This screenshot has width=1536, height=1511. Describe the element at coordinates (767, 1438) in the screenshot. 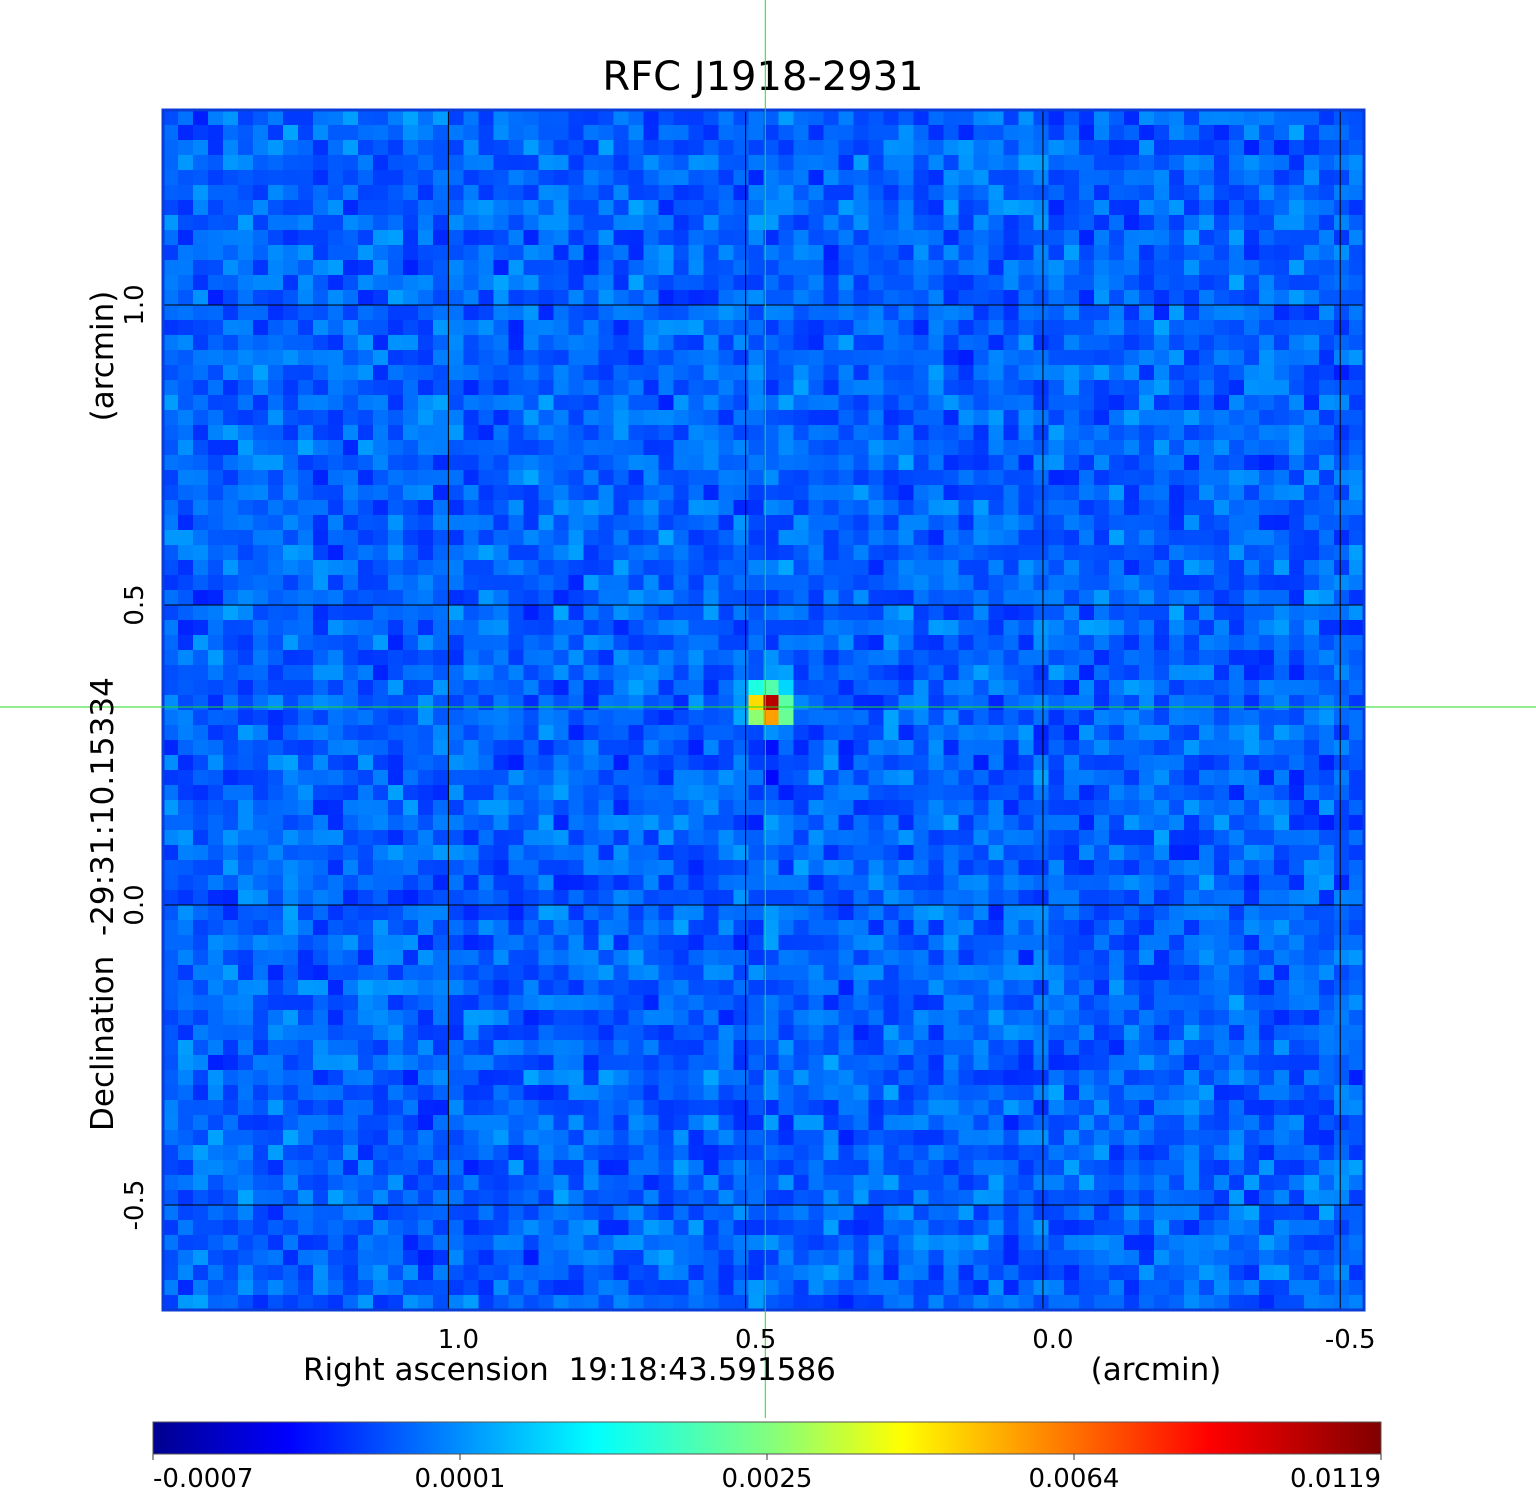

I see `colorbar` at that location.